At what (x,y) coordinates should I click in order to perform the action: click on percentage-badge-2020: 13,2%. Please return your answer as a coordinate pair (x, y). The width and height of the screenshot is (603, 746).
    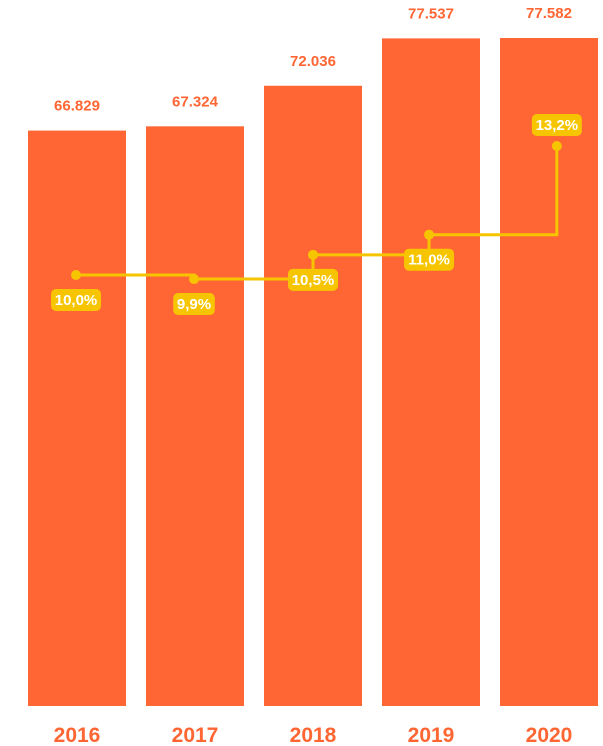
    Looking at the image, I should click on (556, 125).